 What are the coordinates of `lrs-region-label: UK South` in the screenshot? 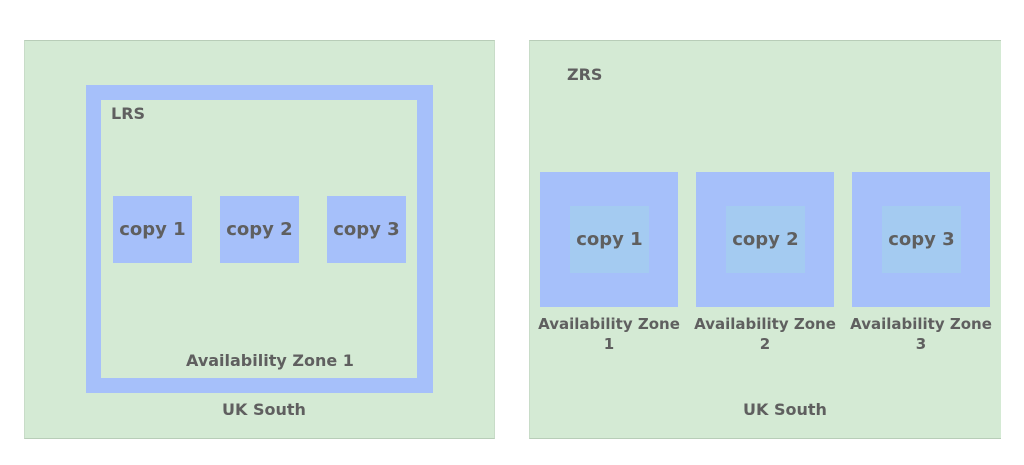 It's located at (264, 409).